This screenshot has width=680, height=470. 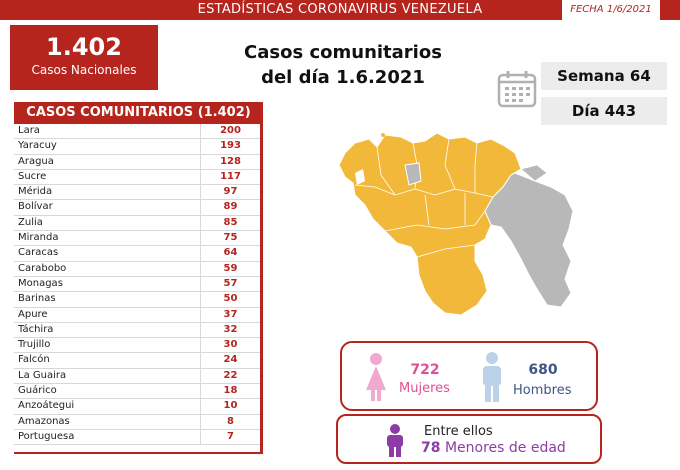 I want to click on men-count: 680, so click(x=543, y=370).